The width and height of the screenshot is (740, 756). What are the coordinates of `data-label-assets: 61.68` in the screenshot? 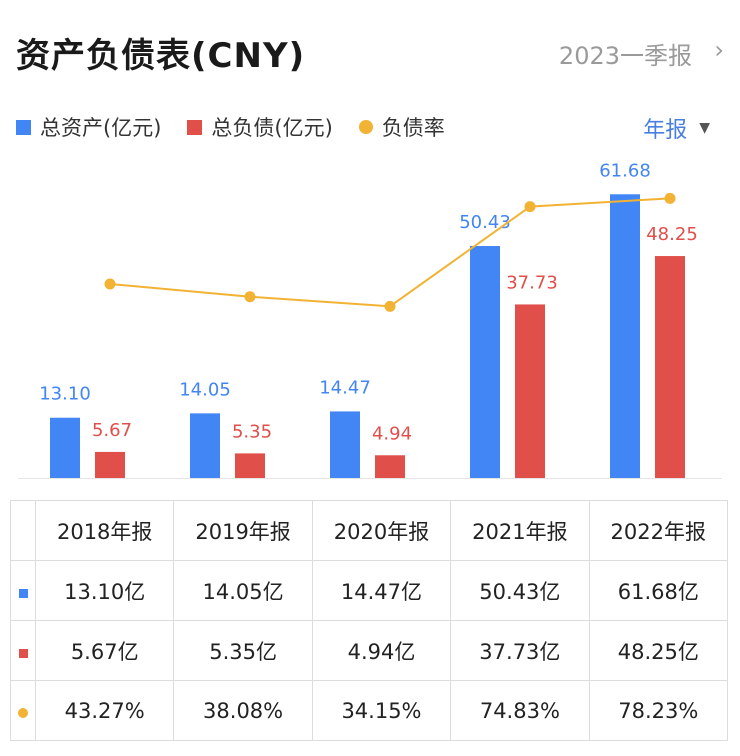 It's located at (625, 170).